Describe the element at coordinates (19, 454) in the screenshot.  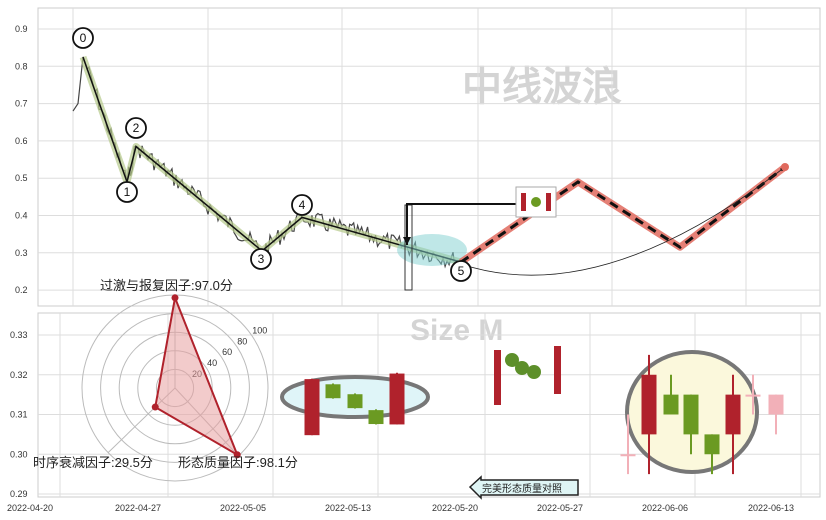
I see `y-tick-label: 0.30` at that location.